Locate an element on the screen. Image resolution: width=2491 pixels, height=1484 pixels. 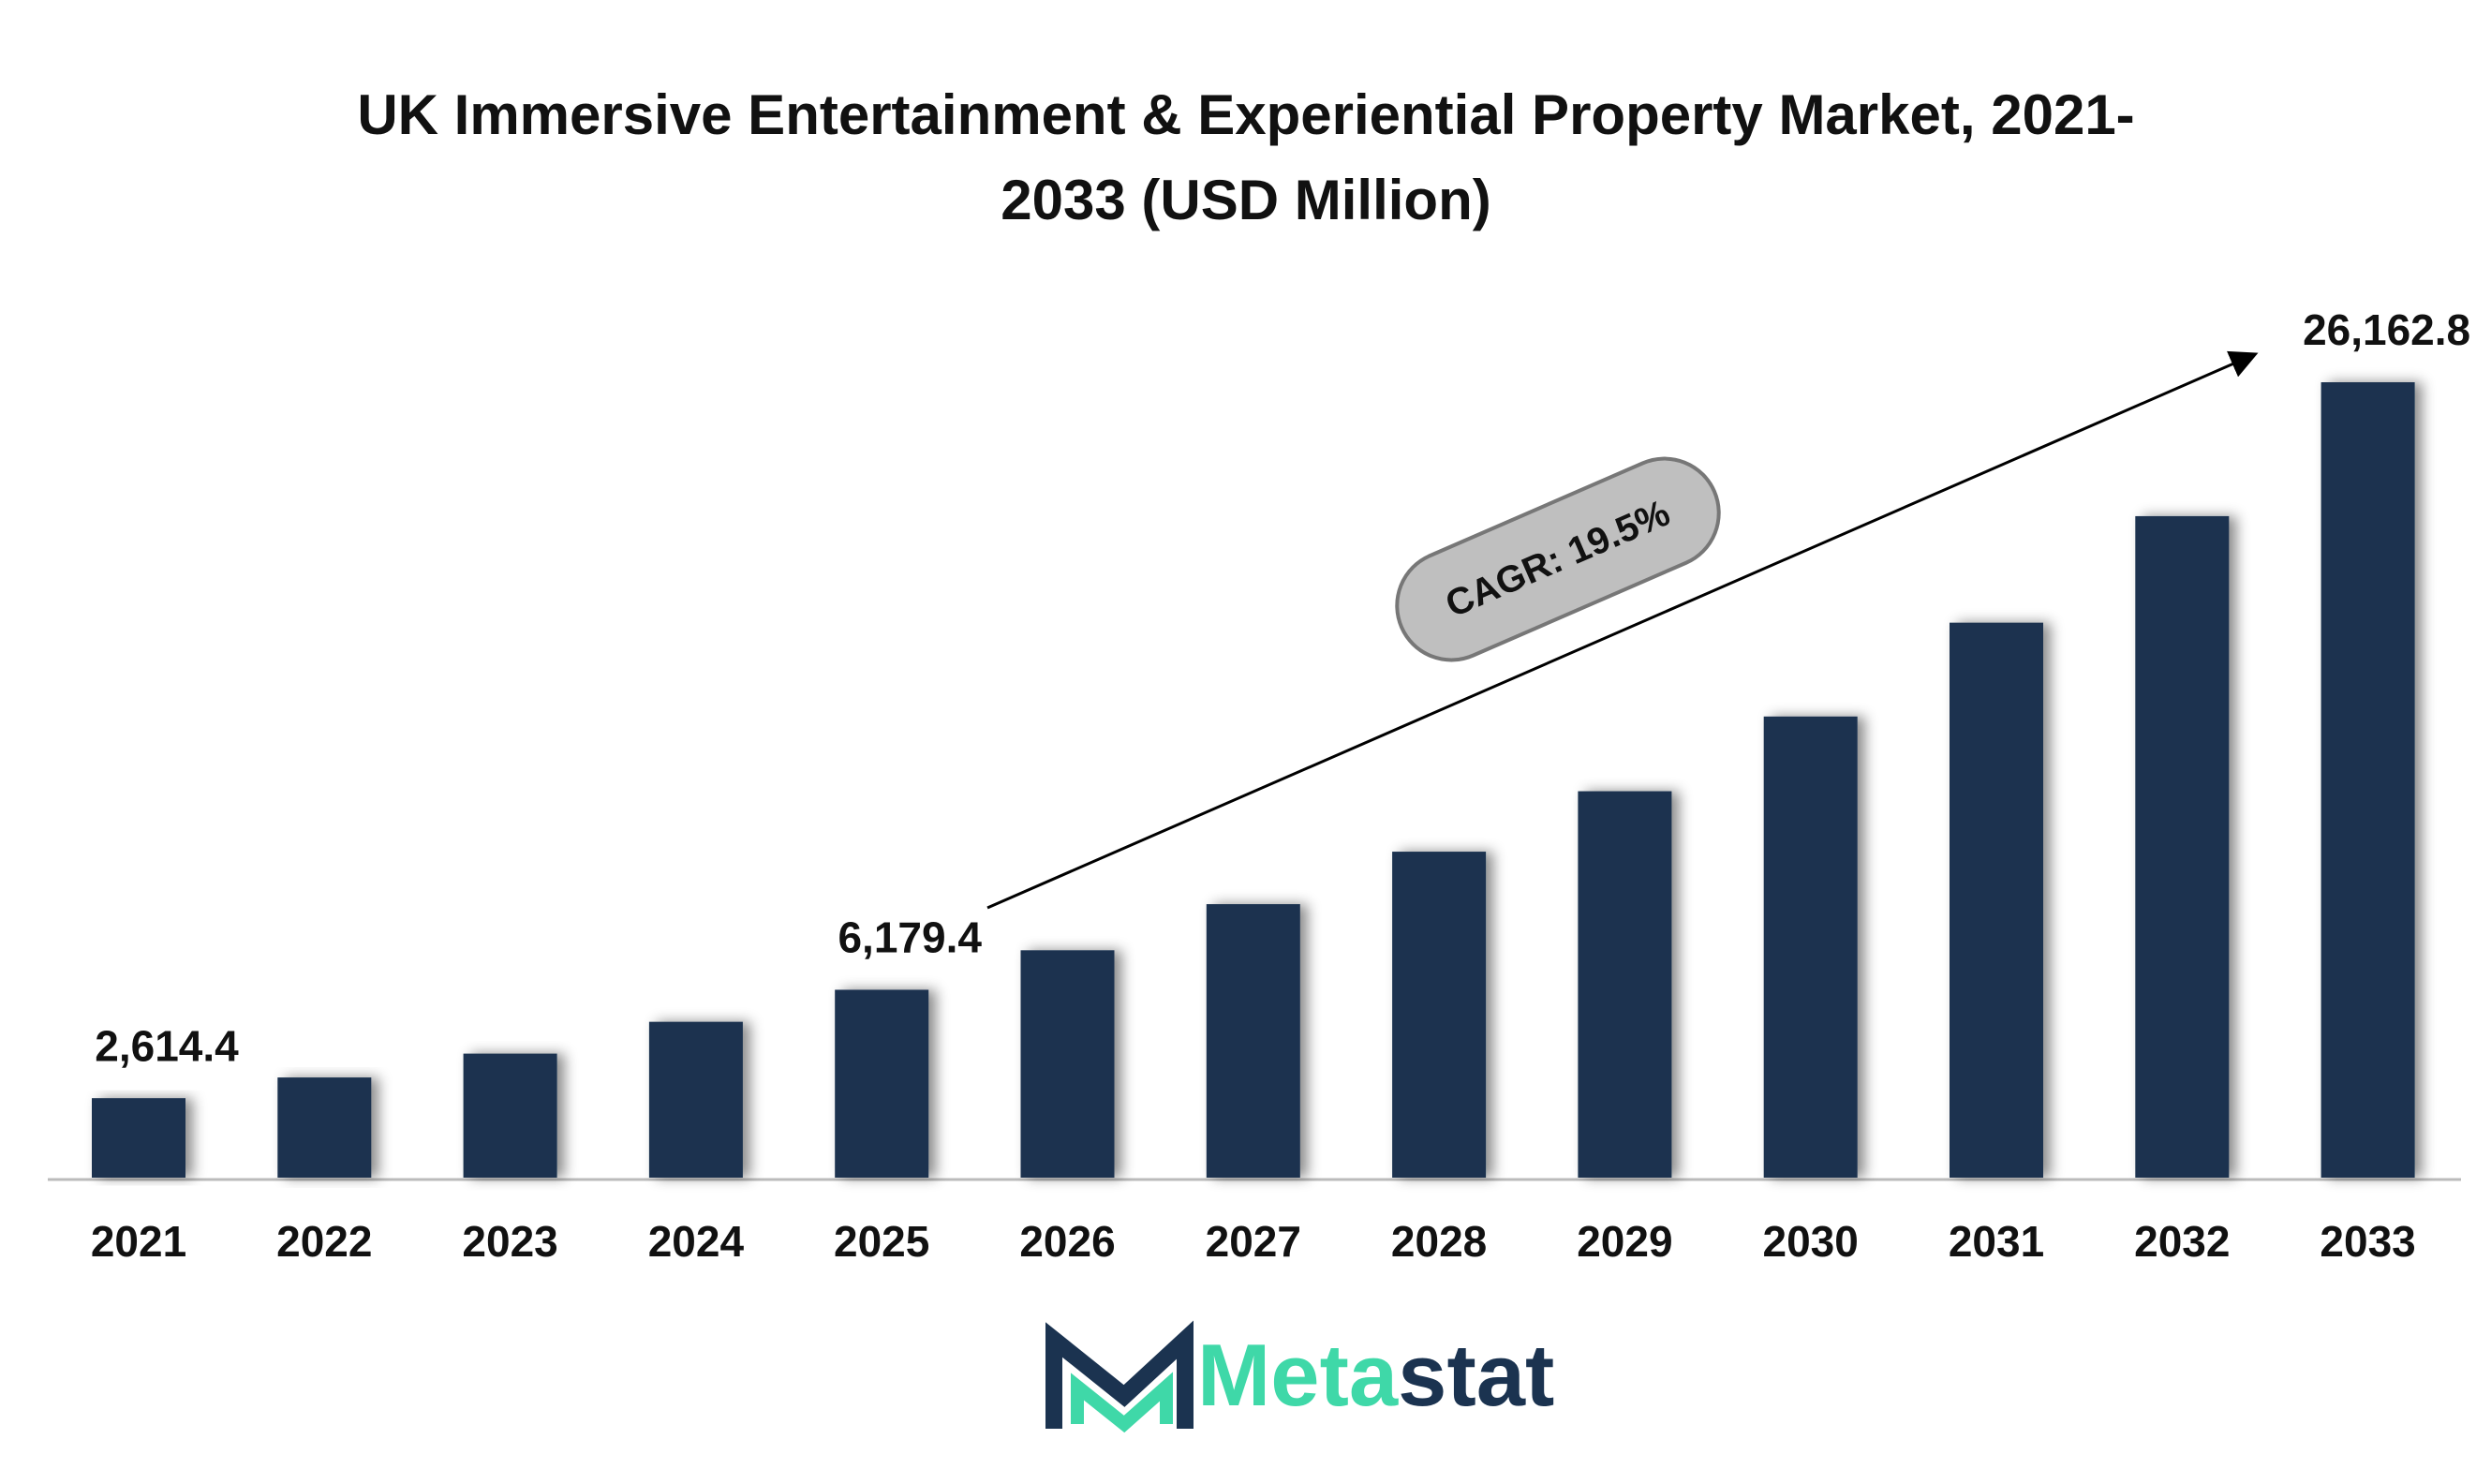
brand-part: stat is located at coordinates (1476, 1375).